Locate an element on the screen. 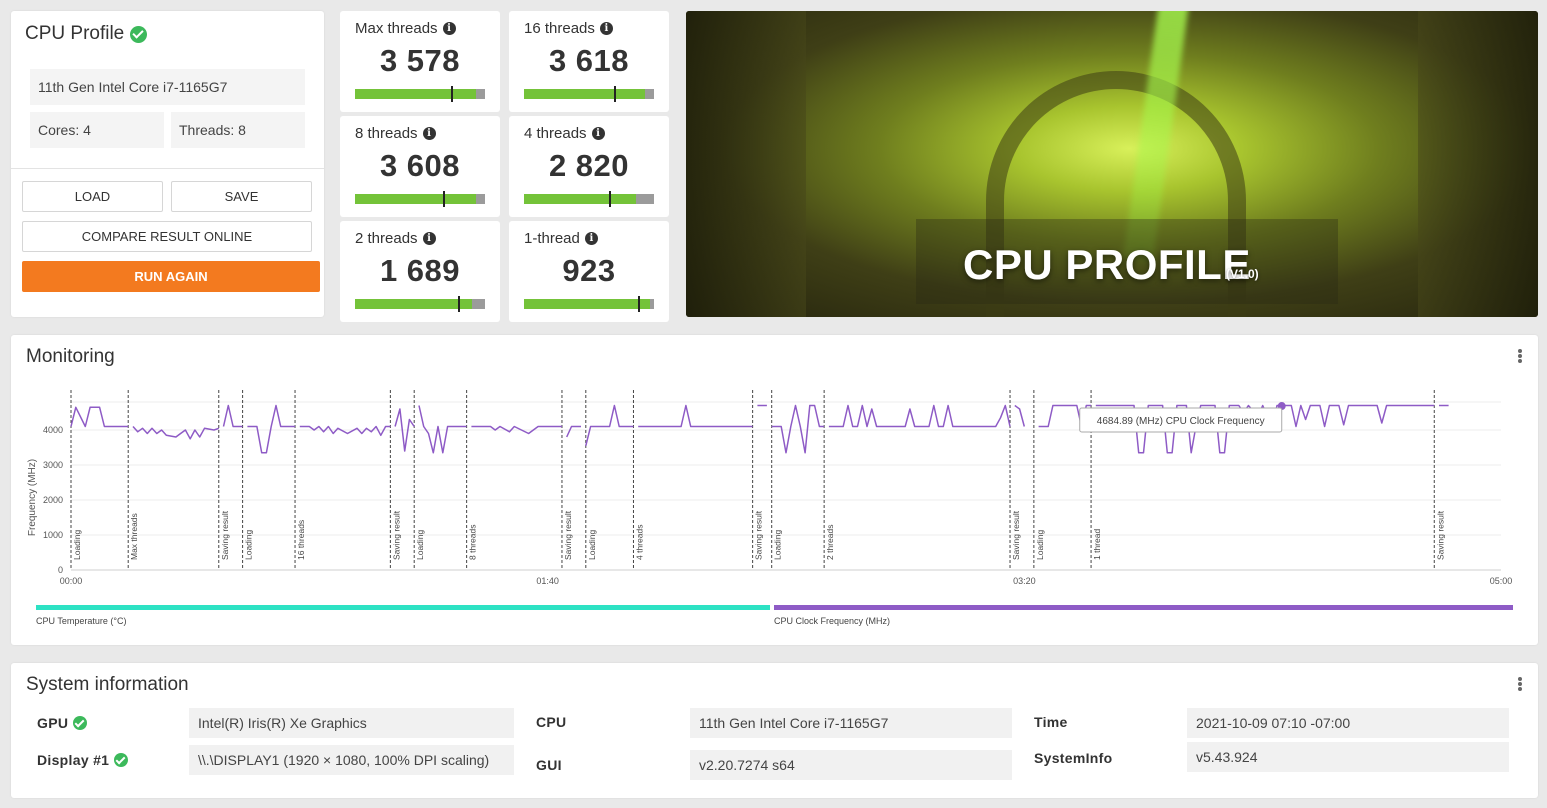 This screenshot has width=1547, height=808. hero-version: (V1.0) is located at coordinates (1242, 274).